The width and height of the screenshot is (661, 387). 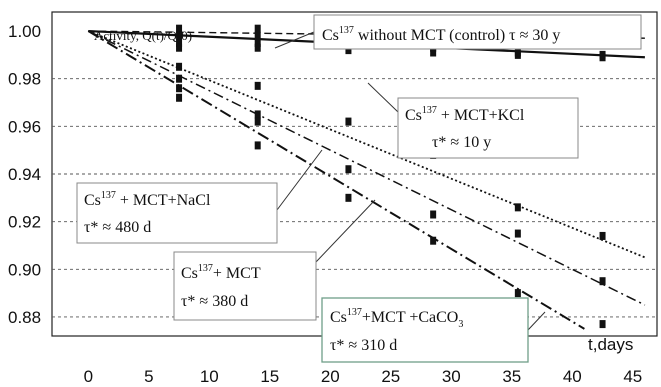 I want to click on y-tick-label: 0.98, so click(x=24, y=79).